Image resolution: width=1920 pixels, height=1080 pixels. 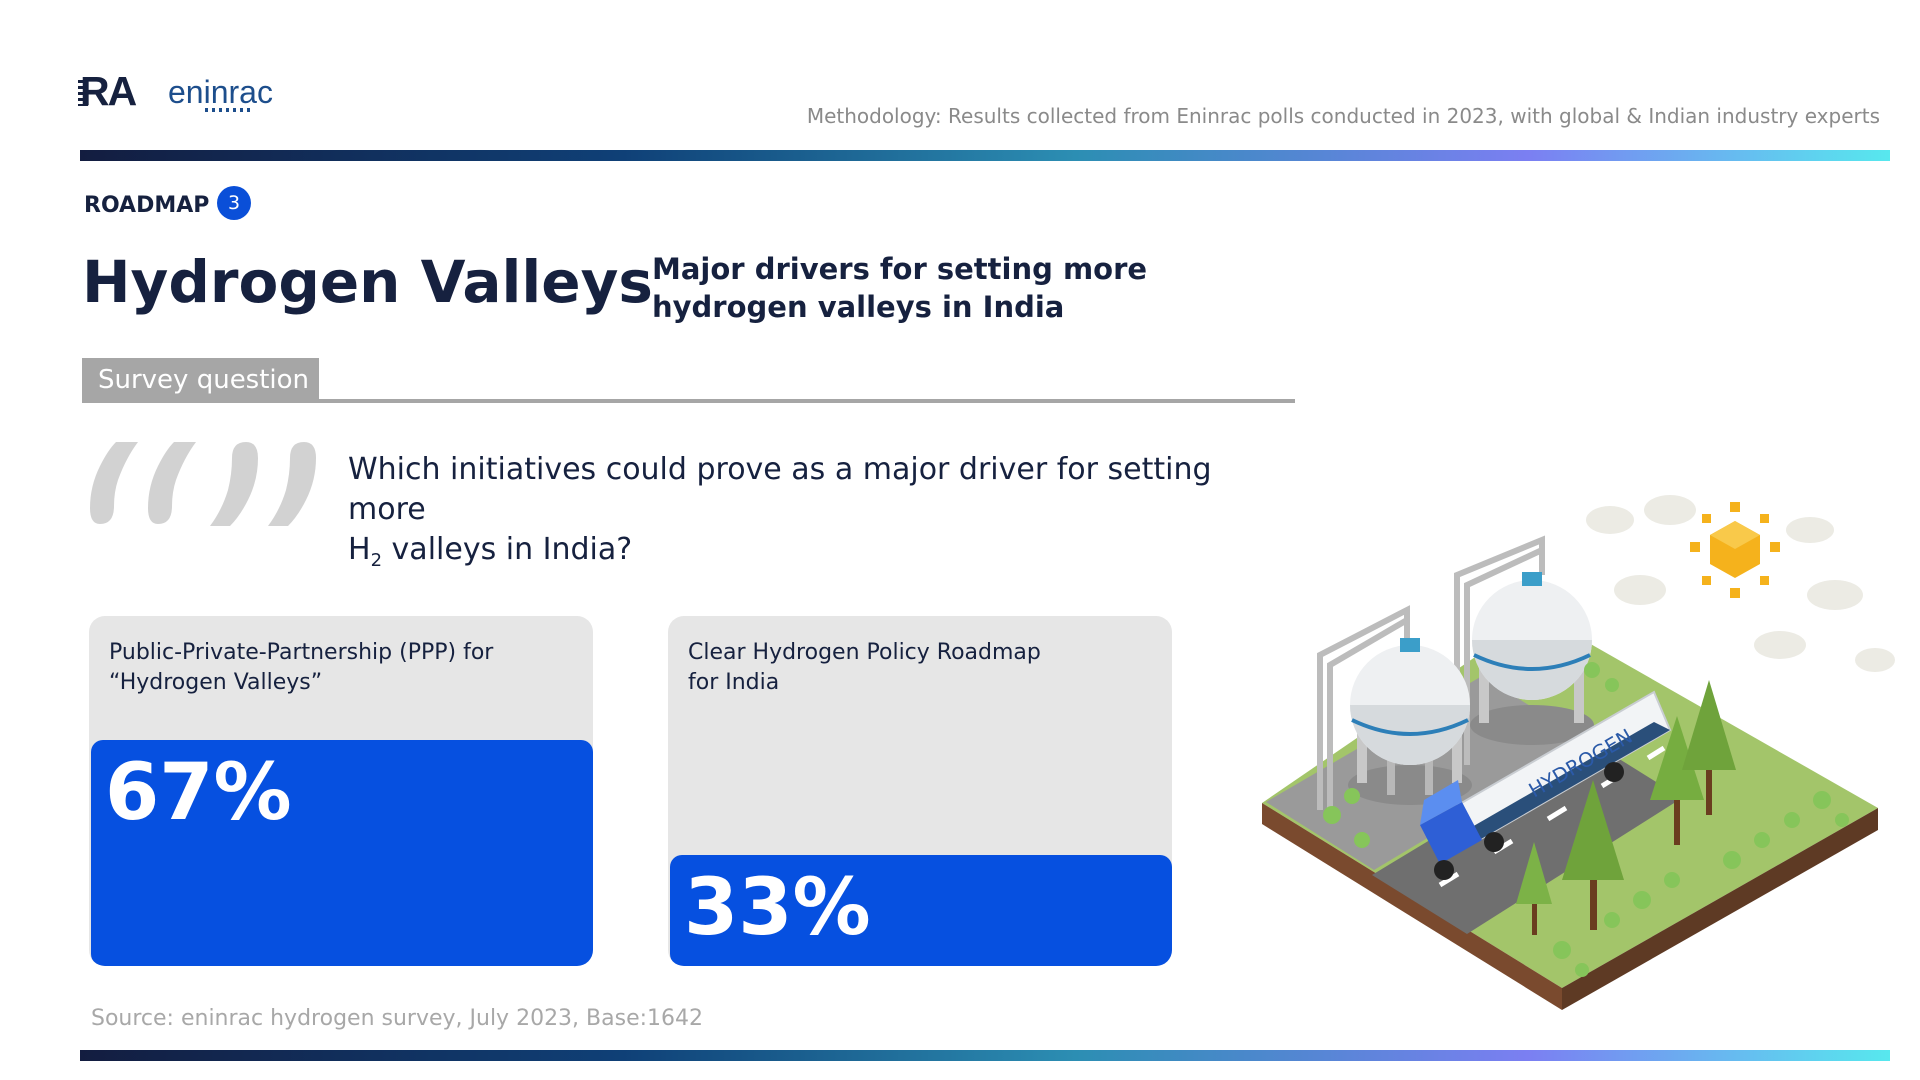 What do you see at coordinates (229, 110) in the screenshot?
I see `logo-dots-icon` at bounding box center [229, 110].